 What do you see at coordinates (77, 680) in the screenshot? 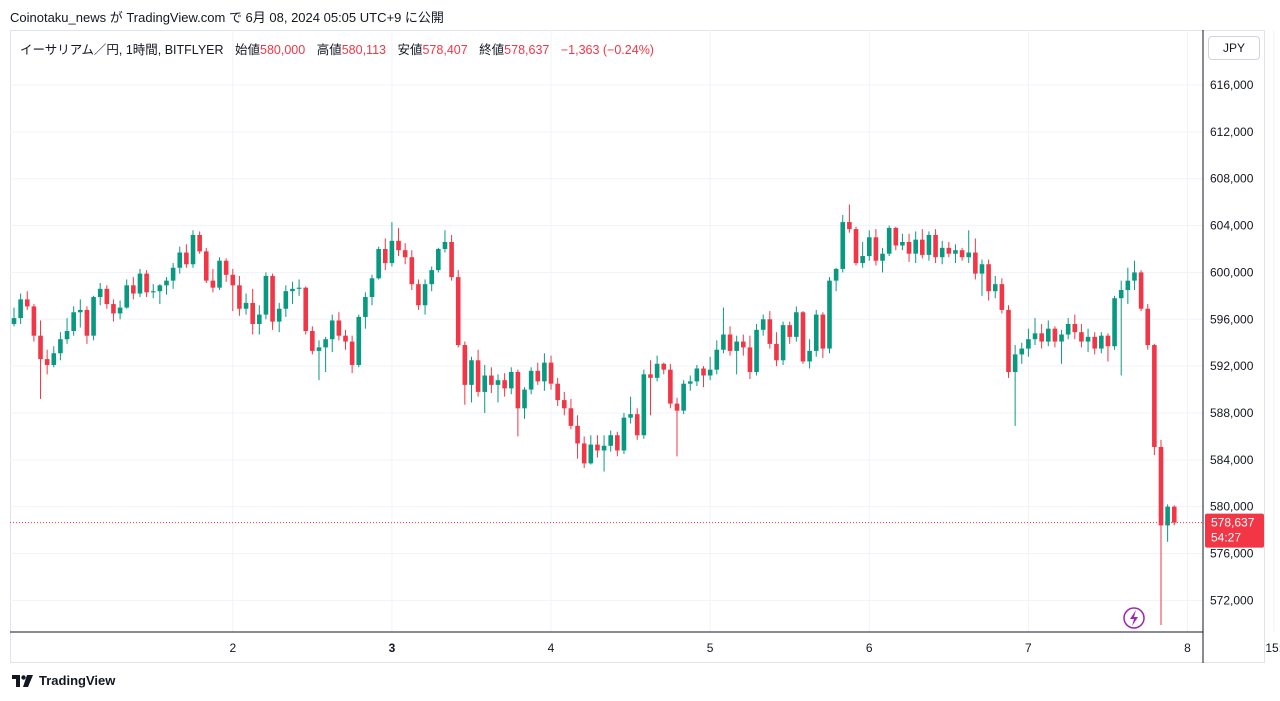
I see `footer-brand-label: TradingView` at bounding box center [77, 680].